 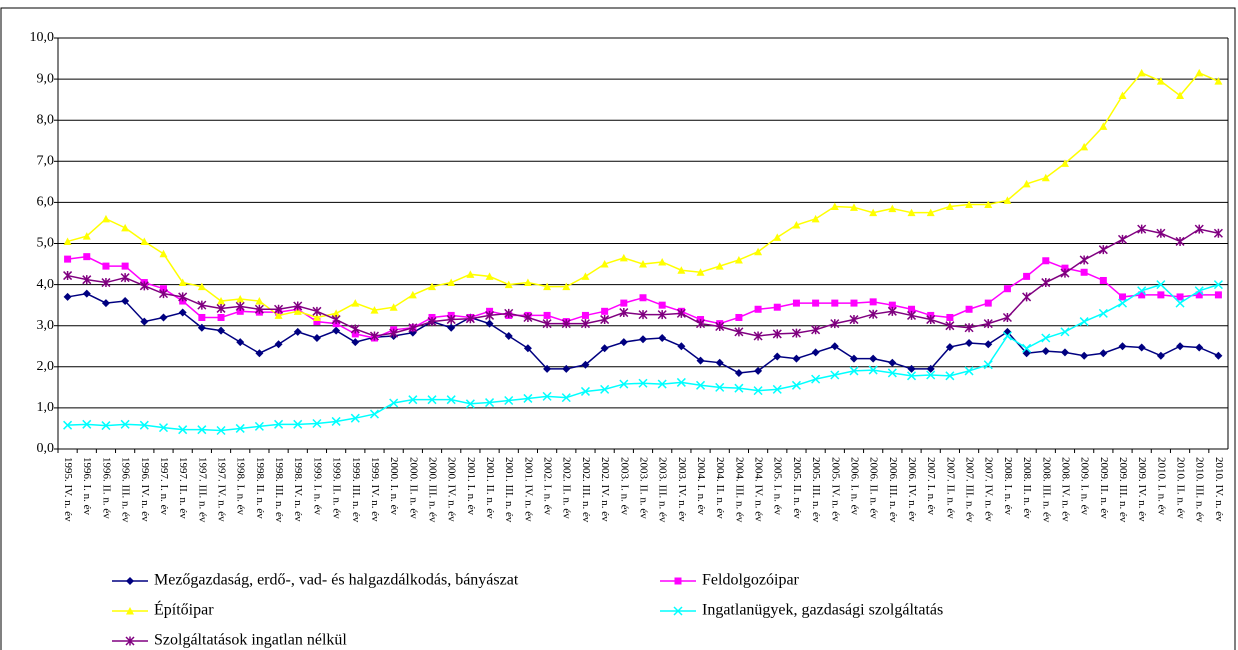 What do you see at coordinates (106, 488) in the screenshot?
I see `x-tick-label: 1996. II. n. év` at bounding box center [106, 488].